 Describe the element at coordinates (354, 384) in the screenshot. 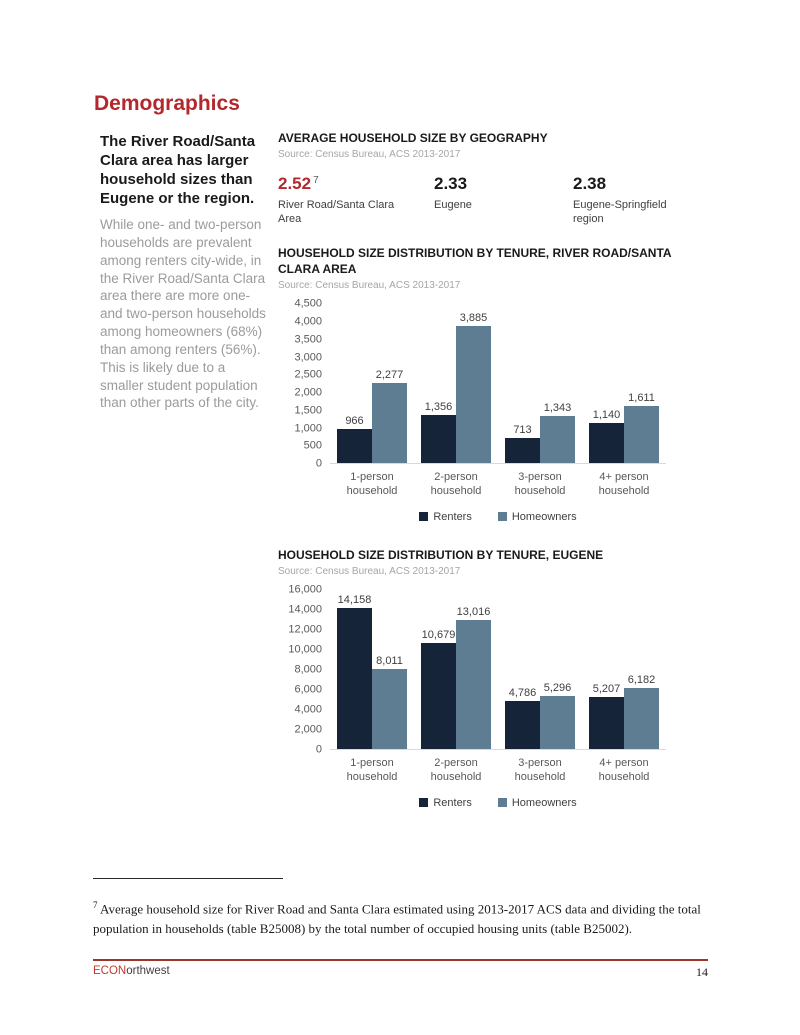

I see `bar-renters: 966` at that location.